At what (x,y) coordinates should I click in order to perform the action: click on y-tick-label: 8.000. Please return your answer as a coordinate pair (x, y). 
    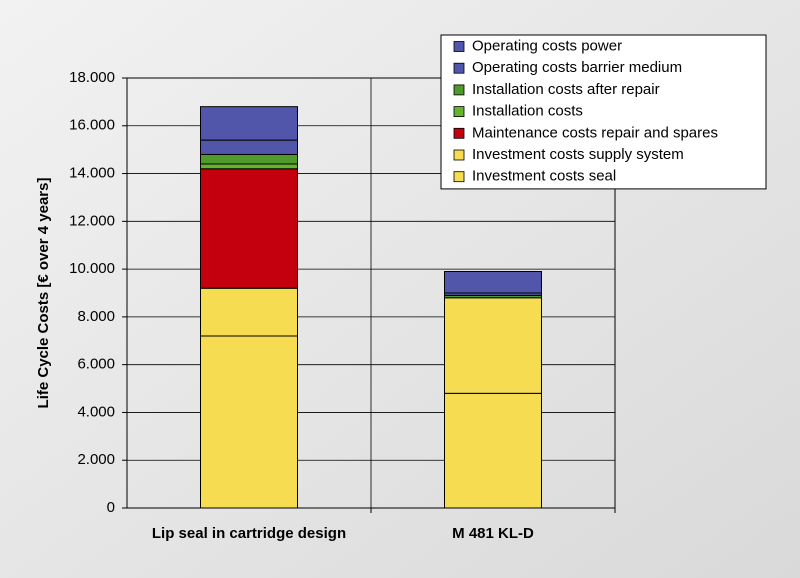
    Looking at the image, I should click on (96, 316).